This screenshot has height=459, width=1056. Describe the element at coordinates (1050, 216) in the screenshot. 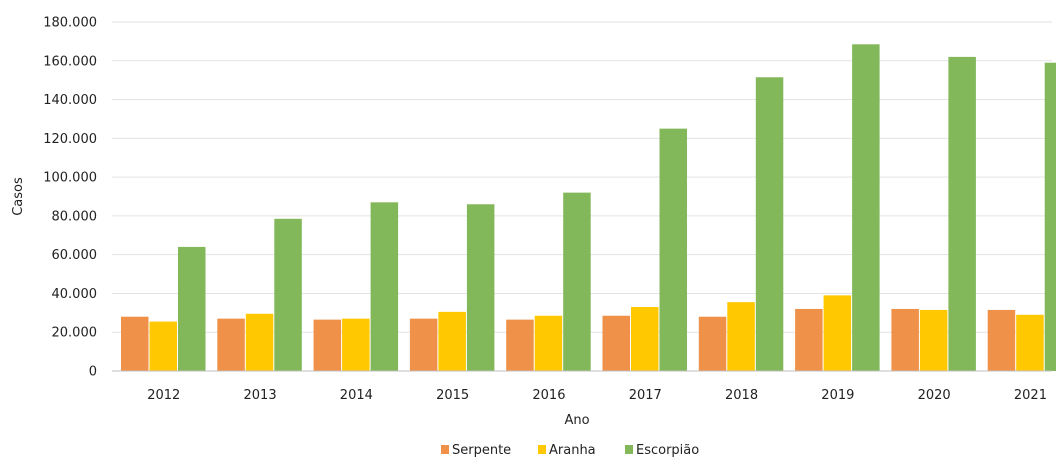

I see `bar-escorpio-2021` at that location.